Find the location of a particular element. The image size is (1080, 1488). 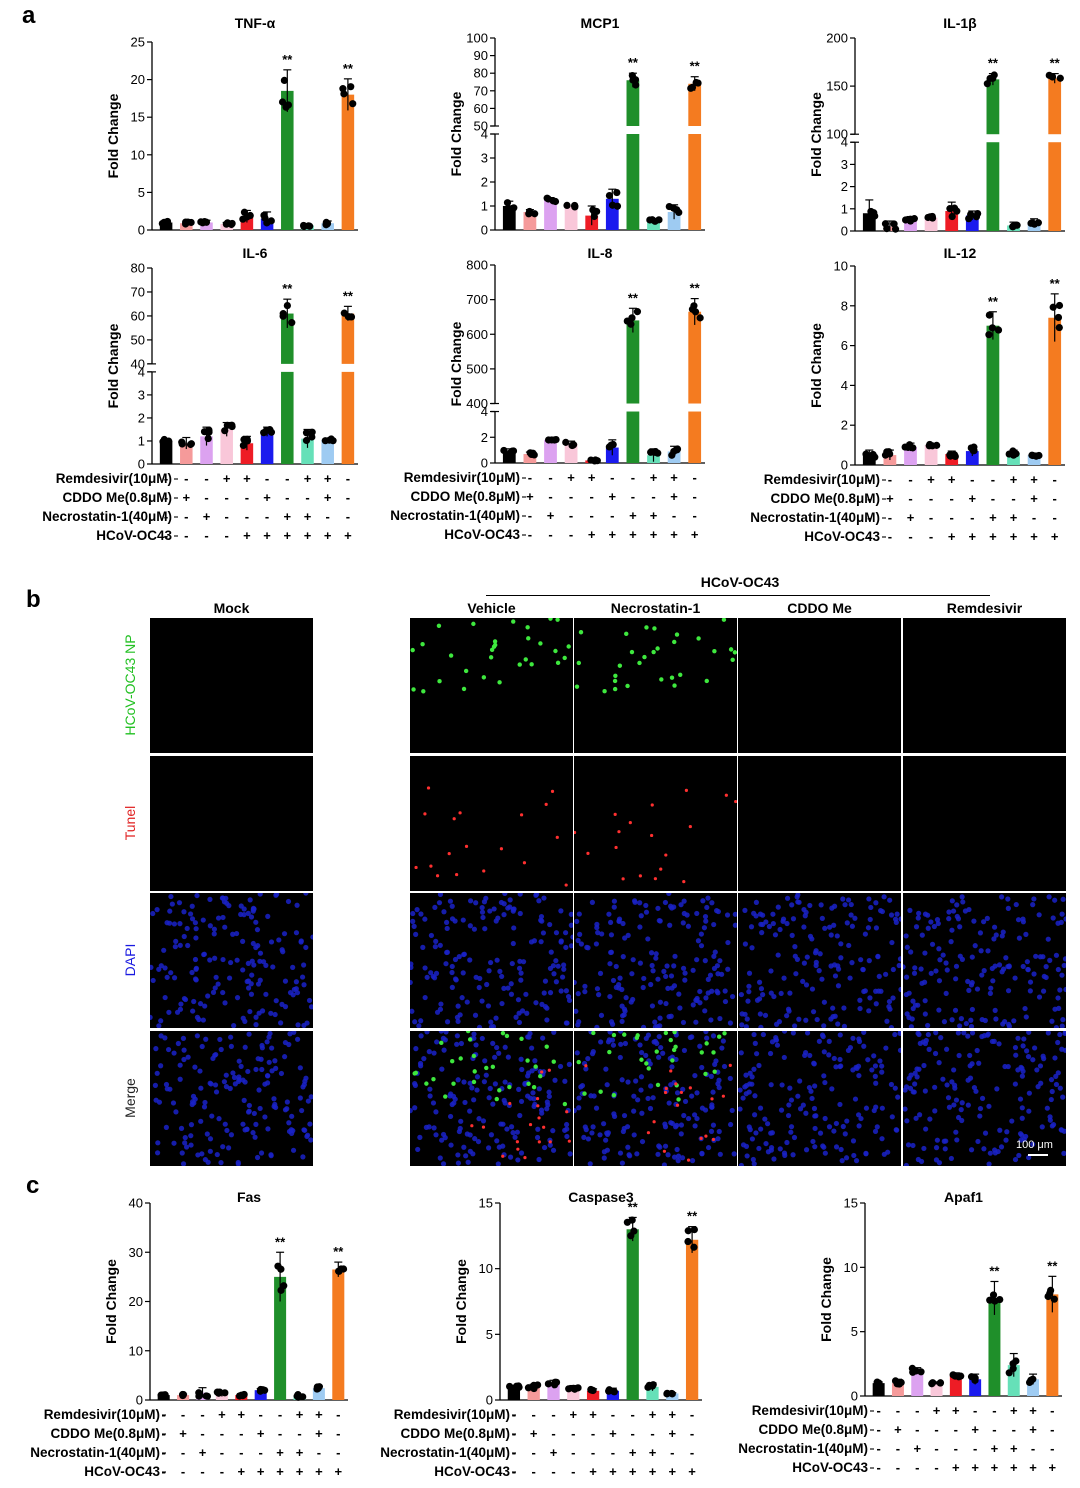

treatment-label: Remdesivir(10μM) is located at coordinates (102, 1414).